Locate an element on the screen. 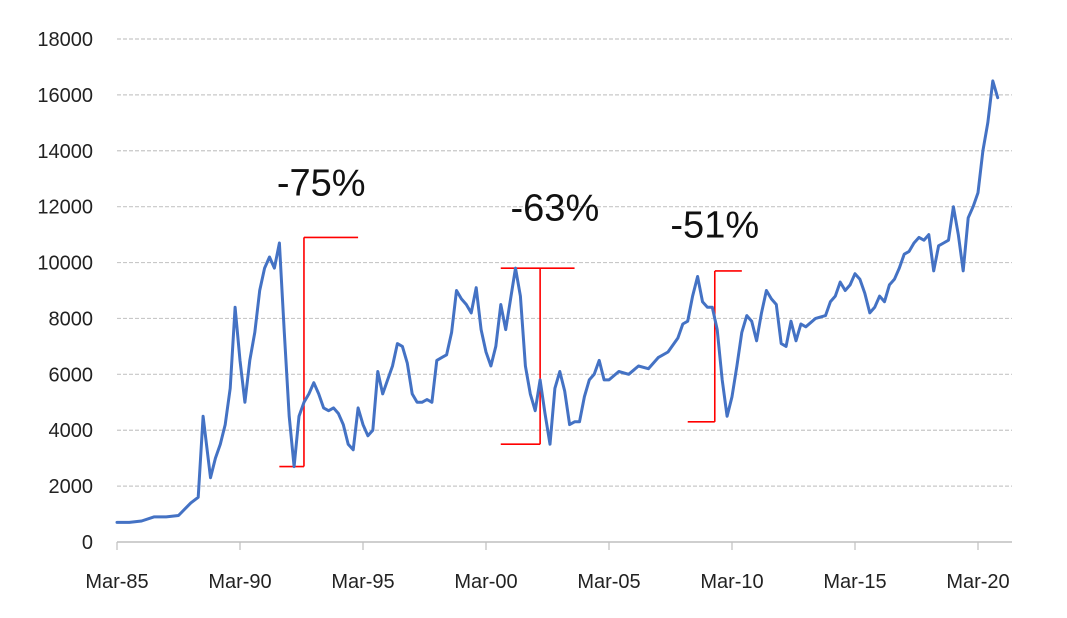 The width and height of the screenshot is (1067, 618). y-tick-label: 14000 is located at coordinates (65, 152).